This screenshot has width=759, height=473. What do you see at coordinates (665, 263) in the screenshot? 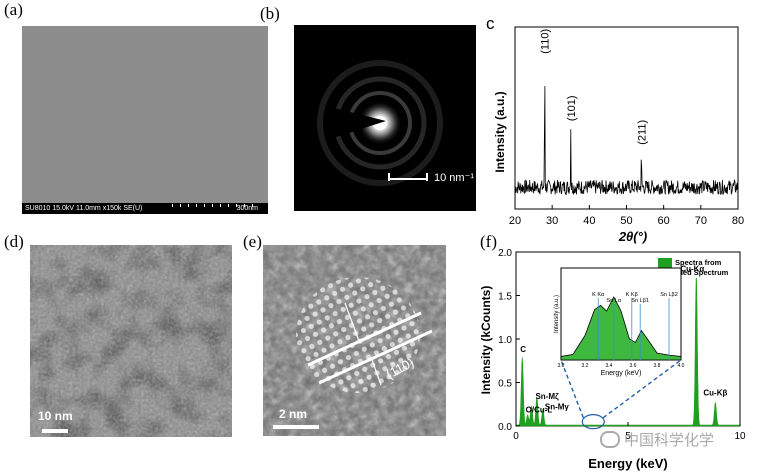
I see `eds-legend-swatch` at bounding box center [665, 263].